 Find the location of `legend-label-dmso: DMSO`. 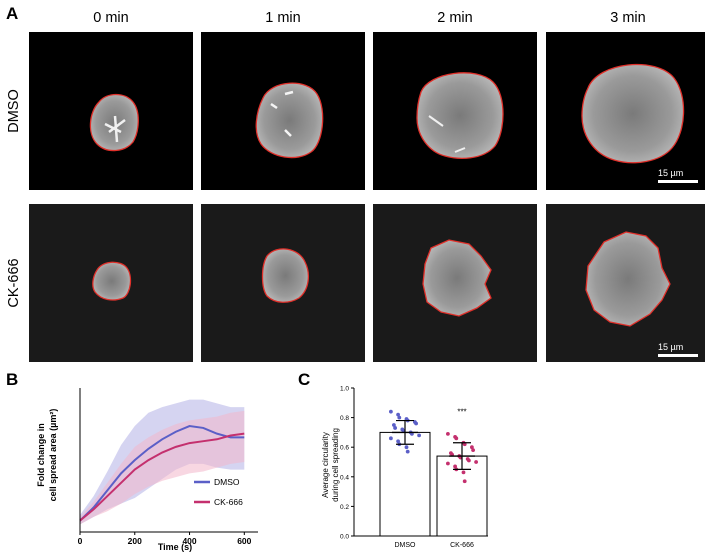

legend-label-dmso: DMSO is located at coordinates (227, 482).